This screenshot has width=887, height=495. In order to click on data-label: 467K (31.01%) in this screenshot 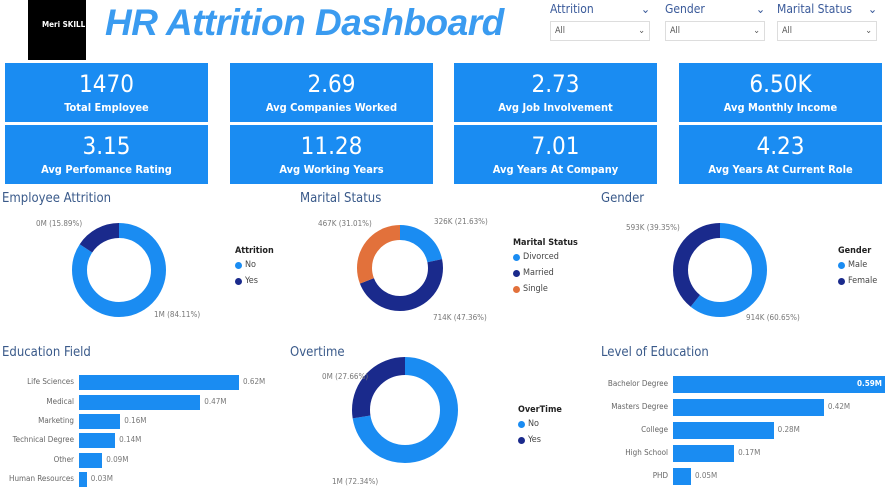, I will do `click(345, 223)`.